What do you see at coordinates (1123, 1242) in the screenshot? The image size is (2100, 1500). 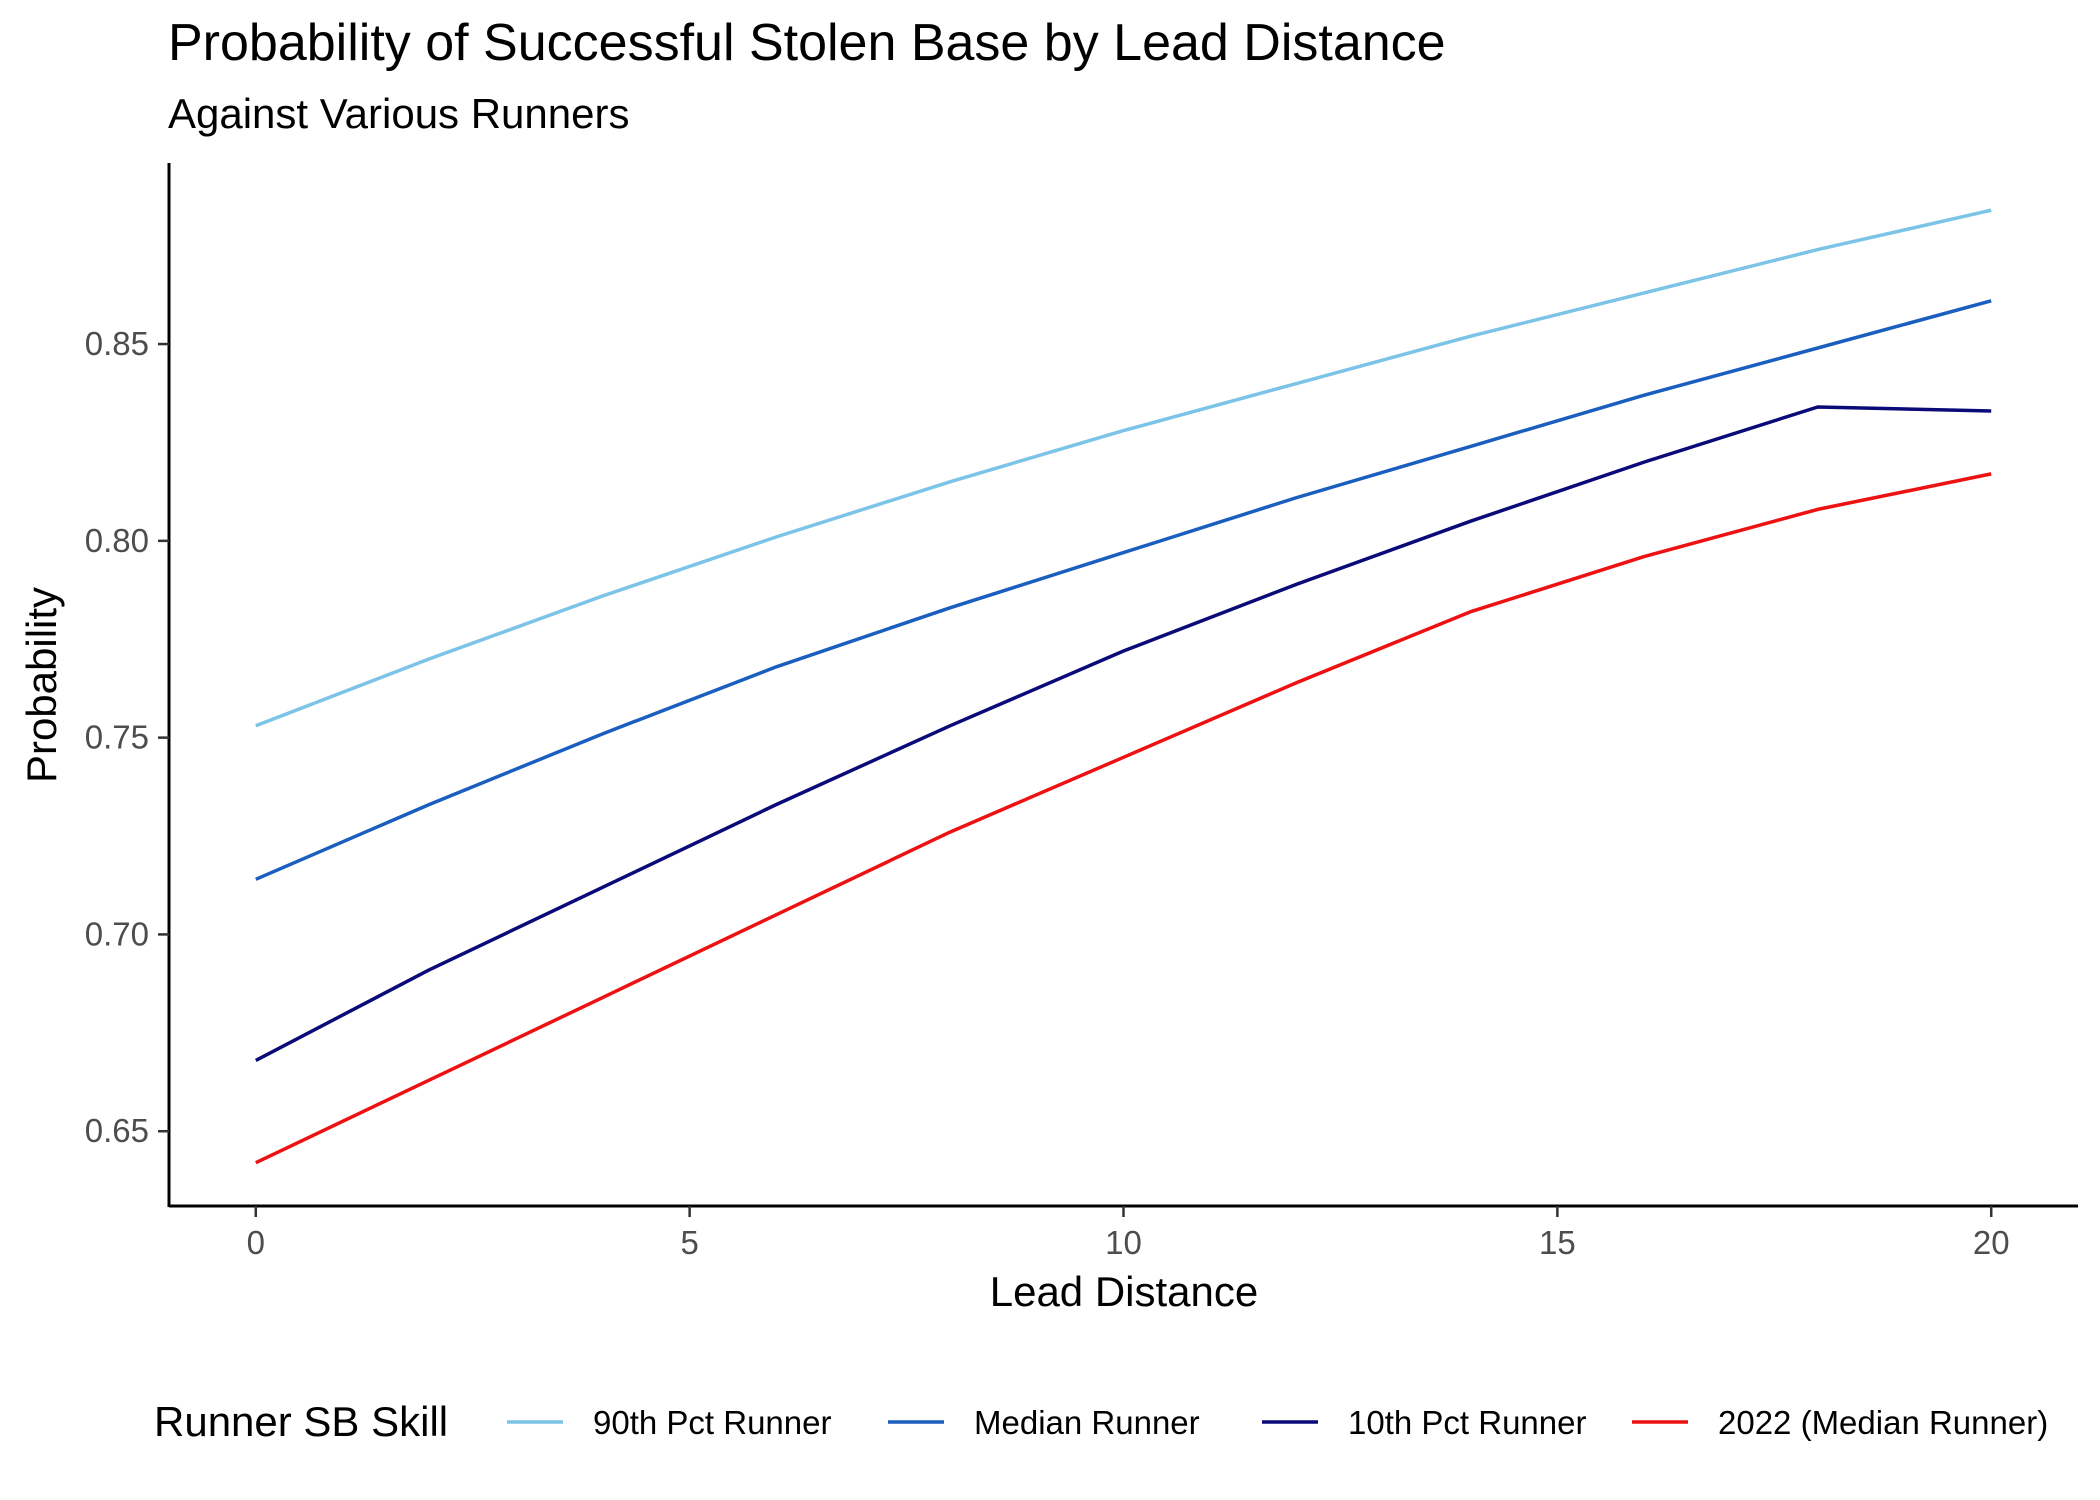 I see `x-tick-label: 10` at bounding box center [1123, 1242].